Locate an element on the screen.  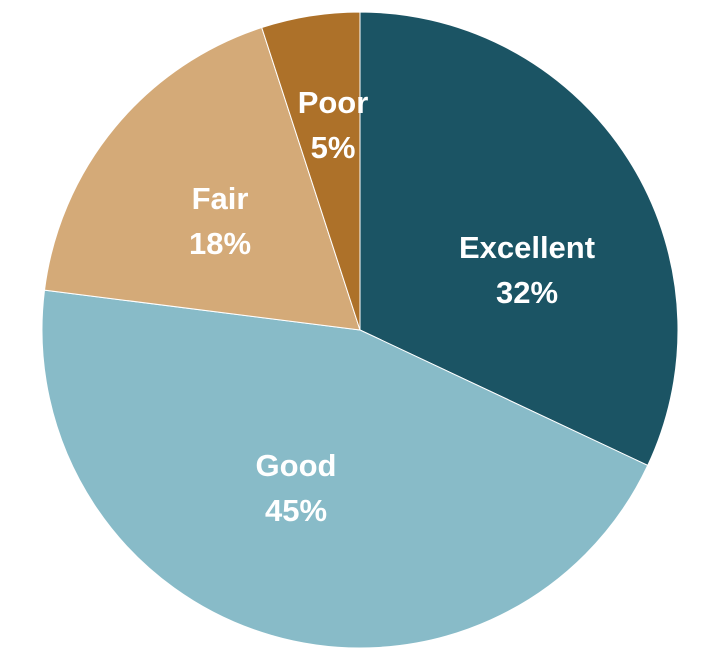
slice-label-good: Good is located at coordinates (296, 465).